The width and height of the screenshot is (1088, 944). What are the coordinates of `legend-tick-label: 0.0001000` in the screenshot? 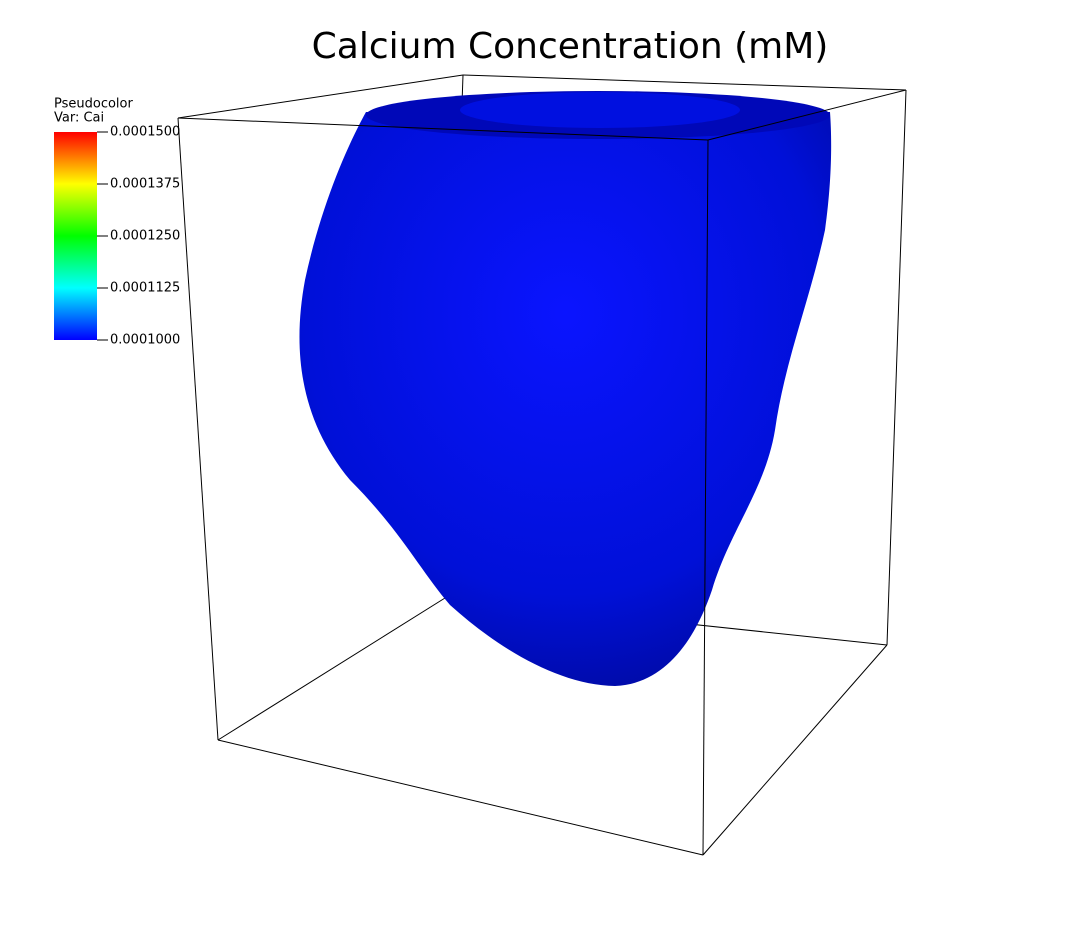 It's located at (145, 340).